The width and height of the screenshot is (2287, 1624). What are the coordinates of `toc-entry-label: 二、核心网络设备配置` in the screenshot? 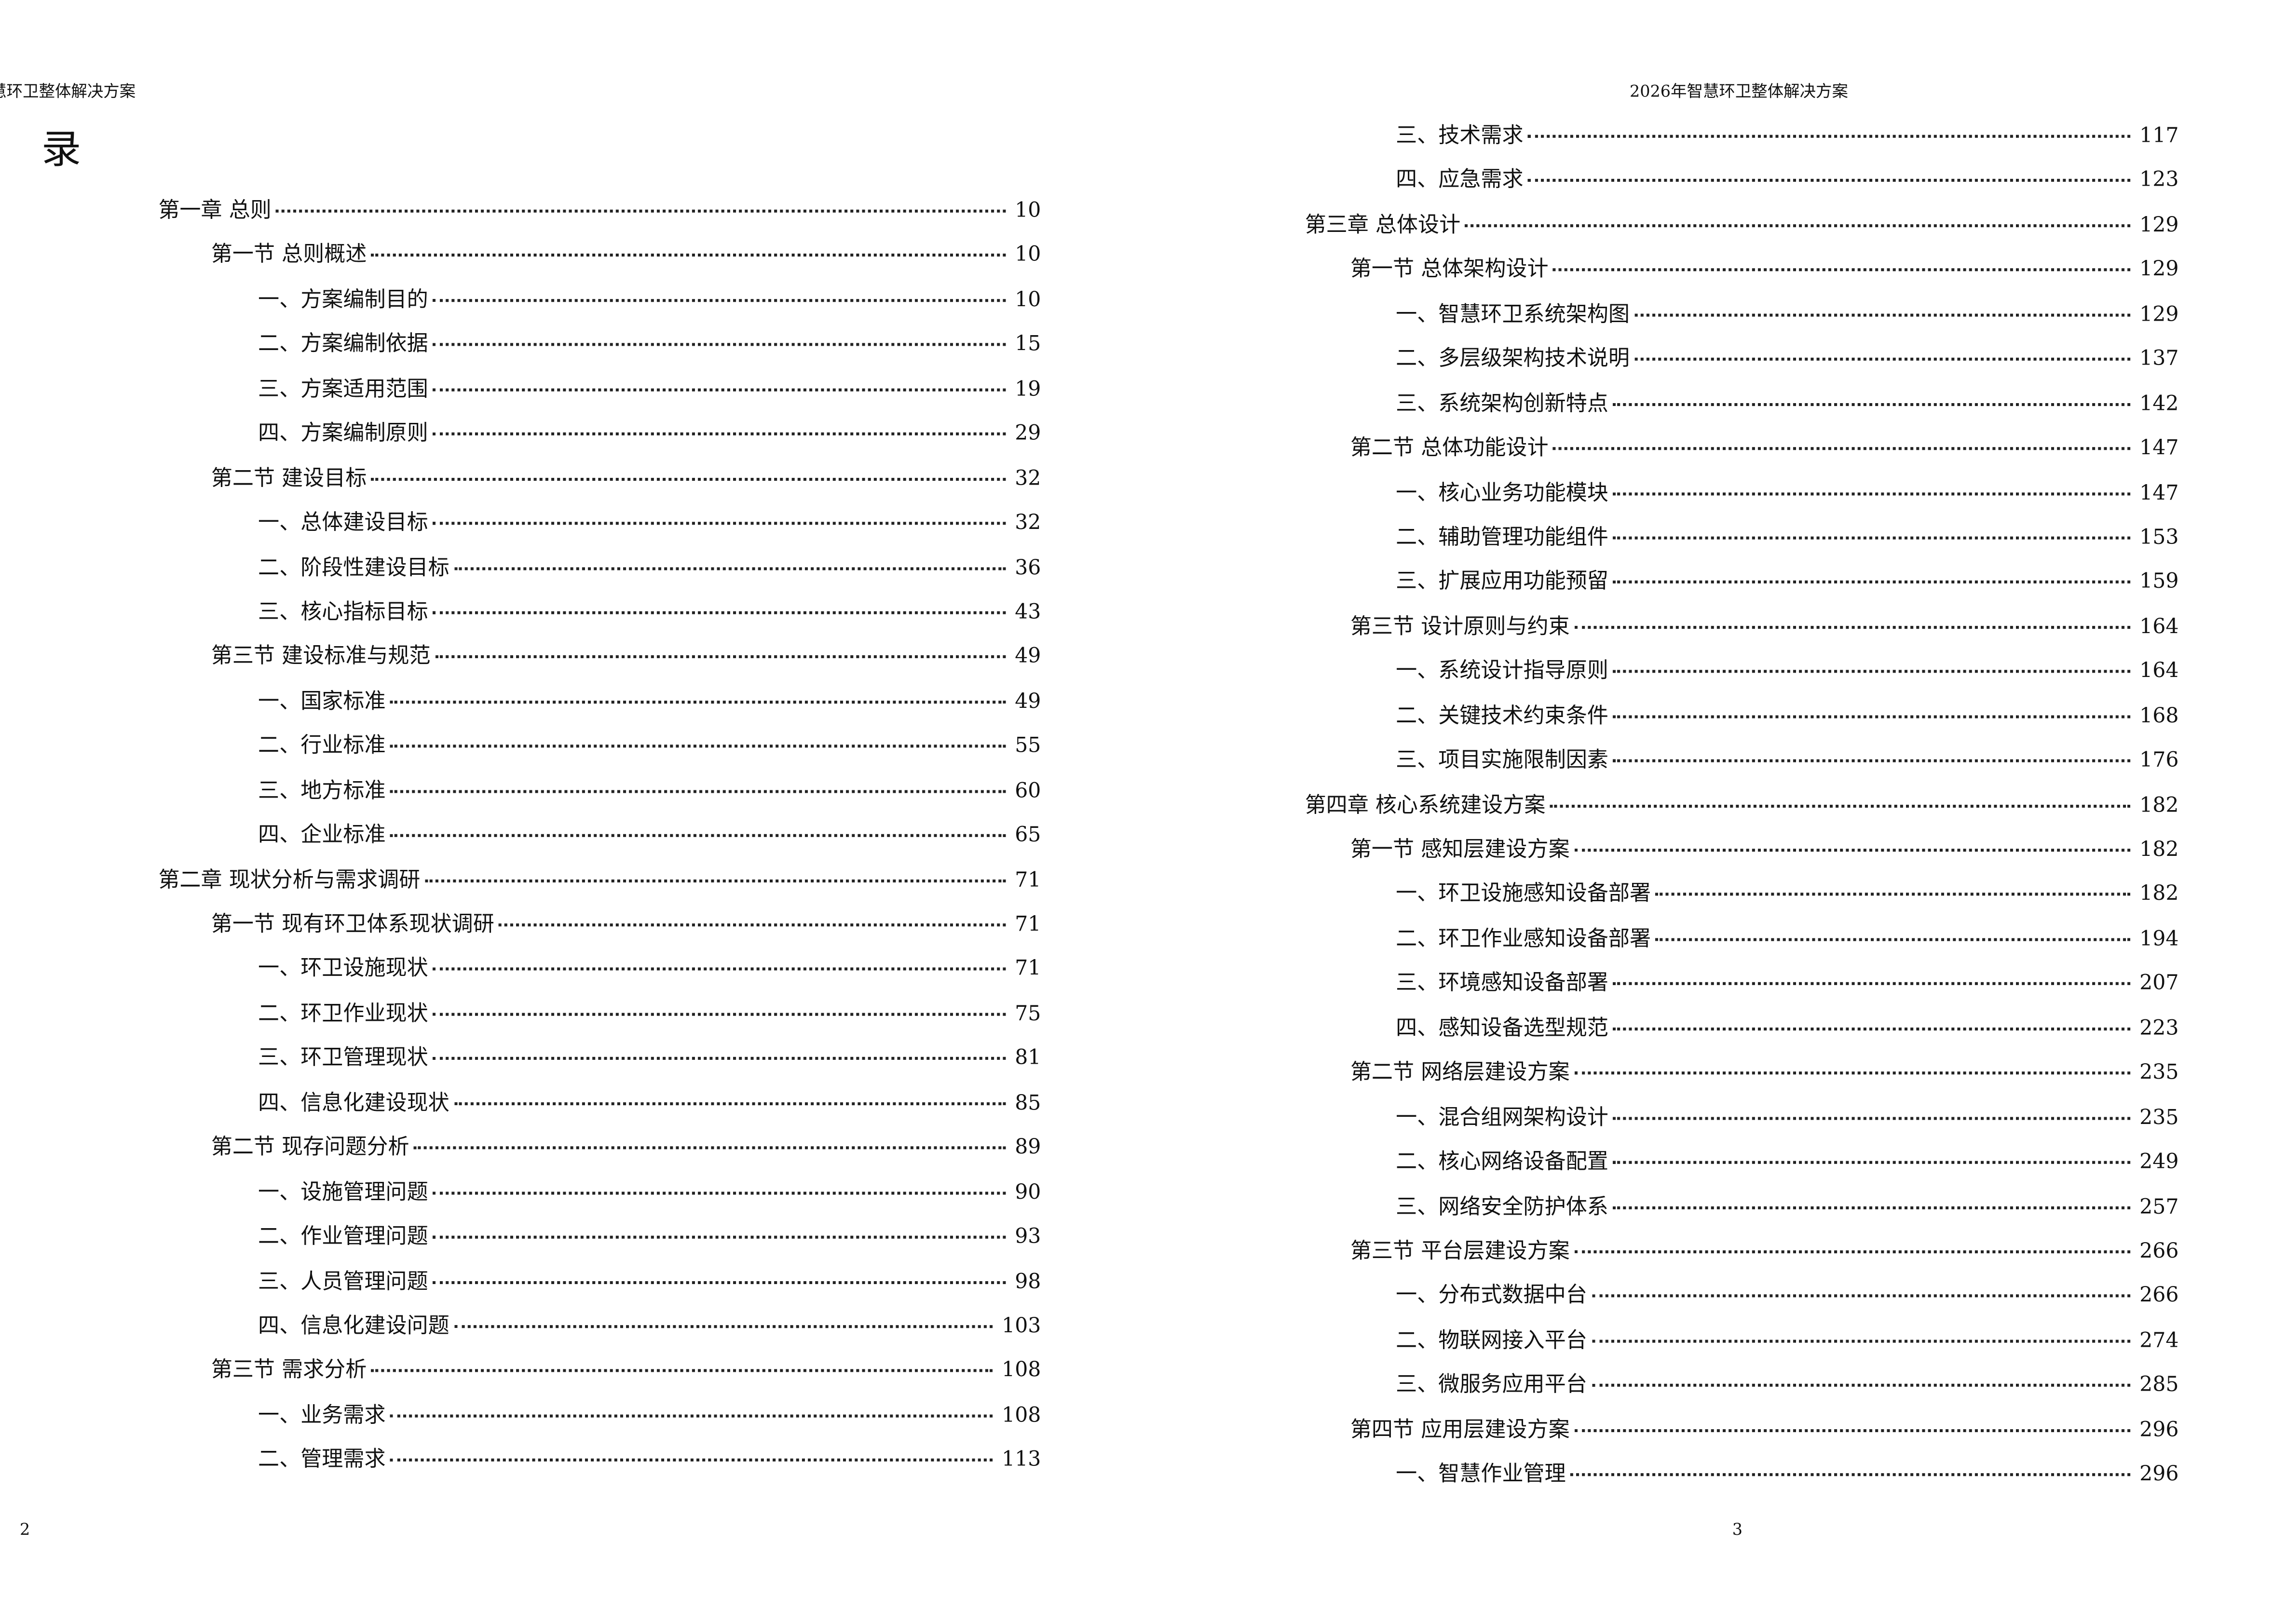 It's located at (1502, 1162).